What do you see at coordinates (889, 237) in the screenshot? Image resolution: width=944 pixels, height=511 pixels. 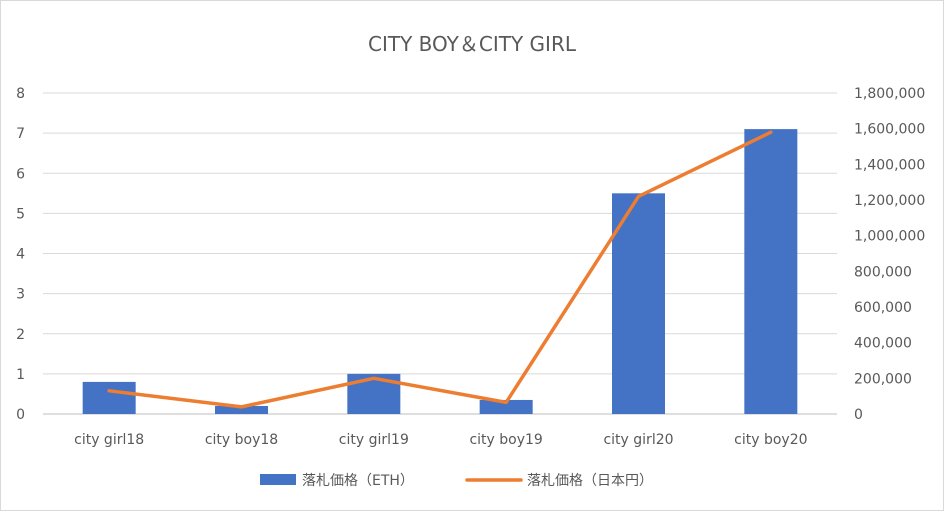 I see `right-axis-tick-label: 1,000,000` at bounding box center [889, 237].